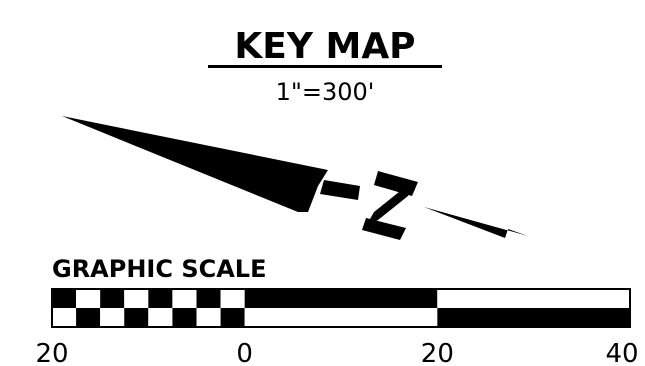  What do you see at coordinates (340, 190) in the screenshot?
I see `north-arrow-crossbar` at bounding box center [340, 190].